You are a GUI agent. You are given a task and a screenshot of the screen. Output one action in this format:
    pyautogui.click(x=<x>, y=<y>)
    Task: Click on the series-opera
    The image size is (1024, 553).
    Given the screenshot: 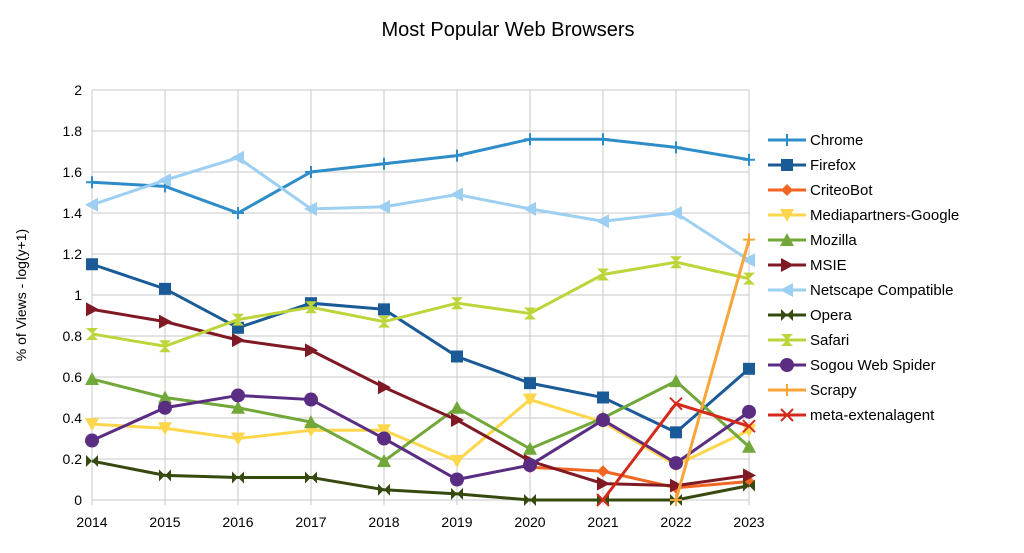 What is the action you would take?
    pyautogui.click(x=420, y=480)
    